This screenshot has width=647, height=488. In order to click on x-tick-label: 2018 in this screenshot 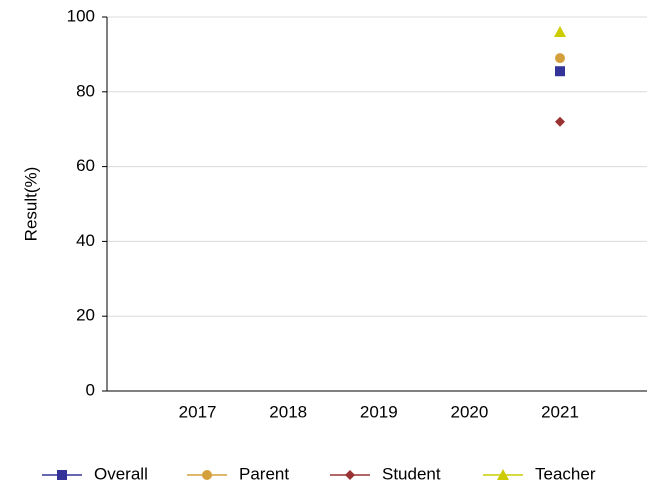, I will do `click(288, 411)`.